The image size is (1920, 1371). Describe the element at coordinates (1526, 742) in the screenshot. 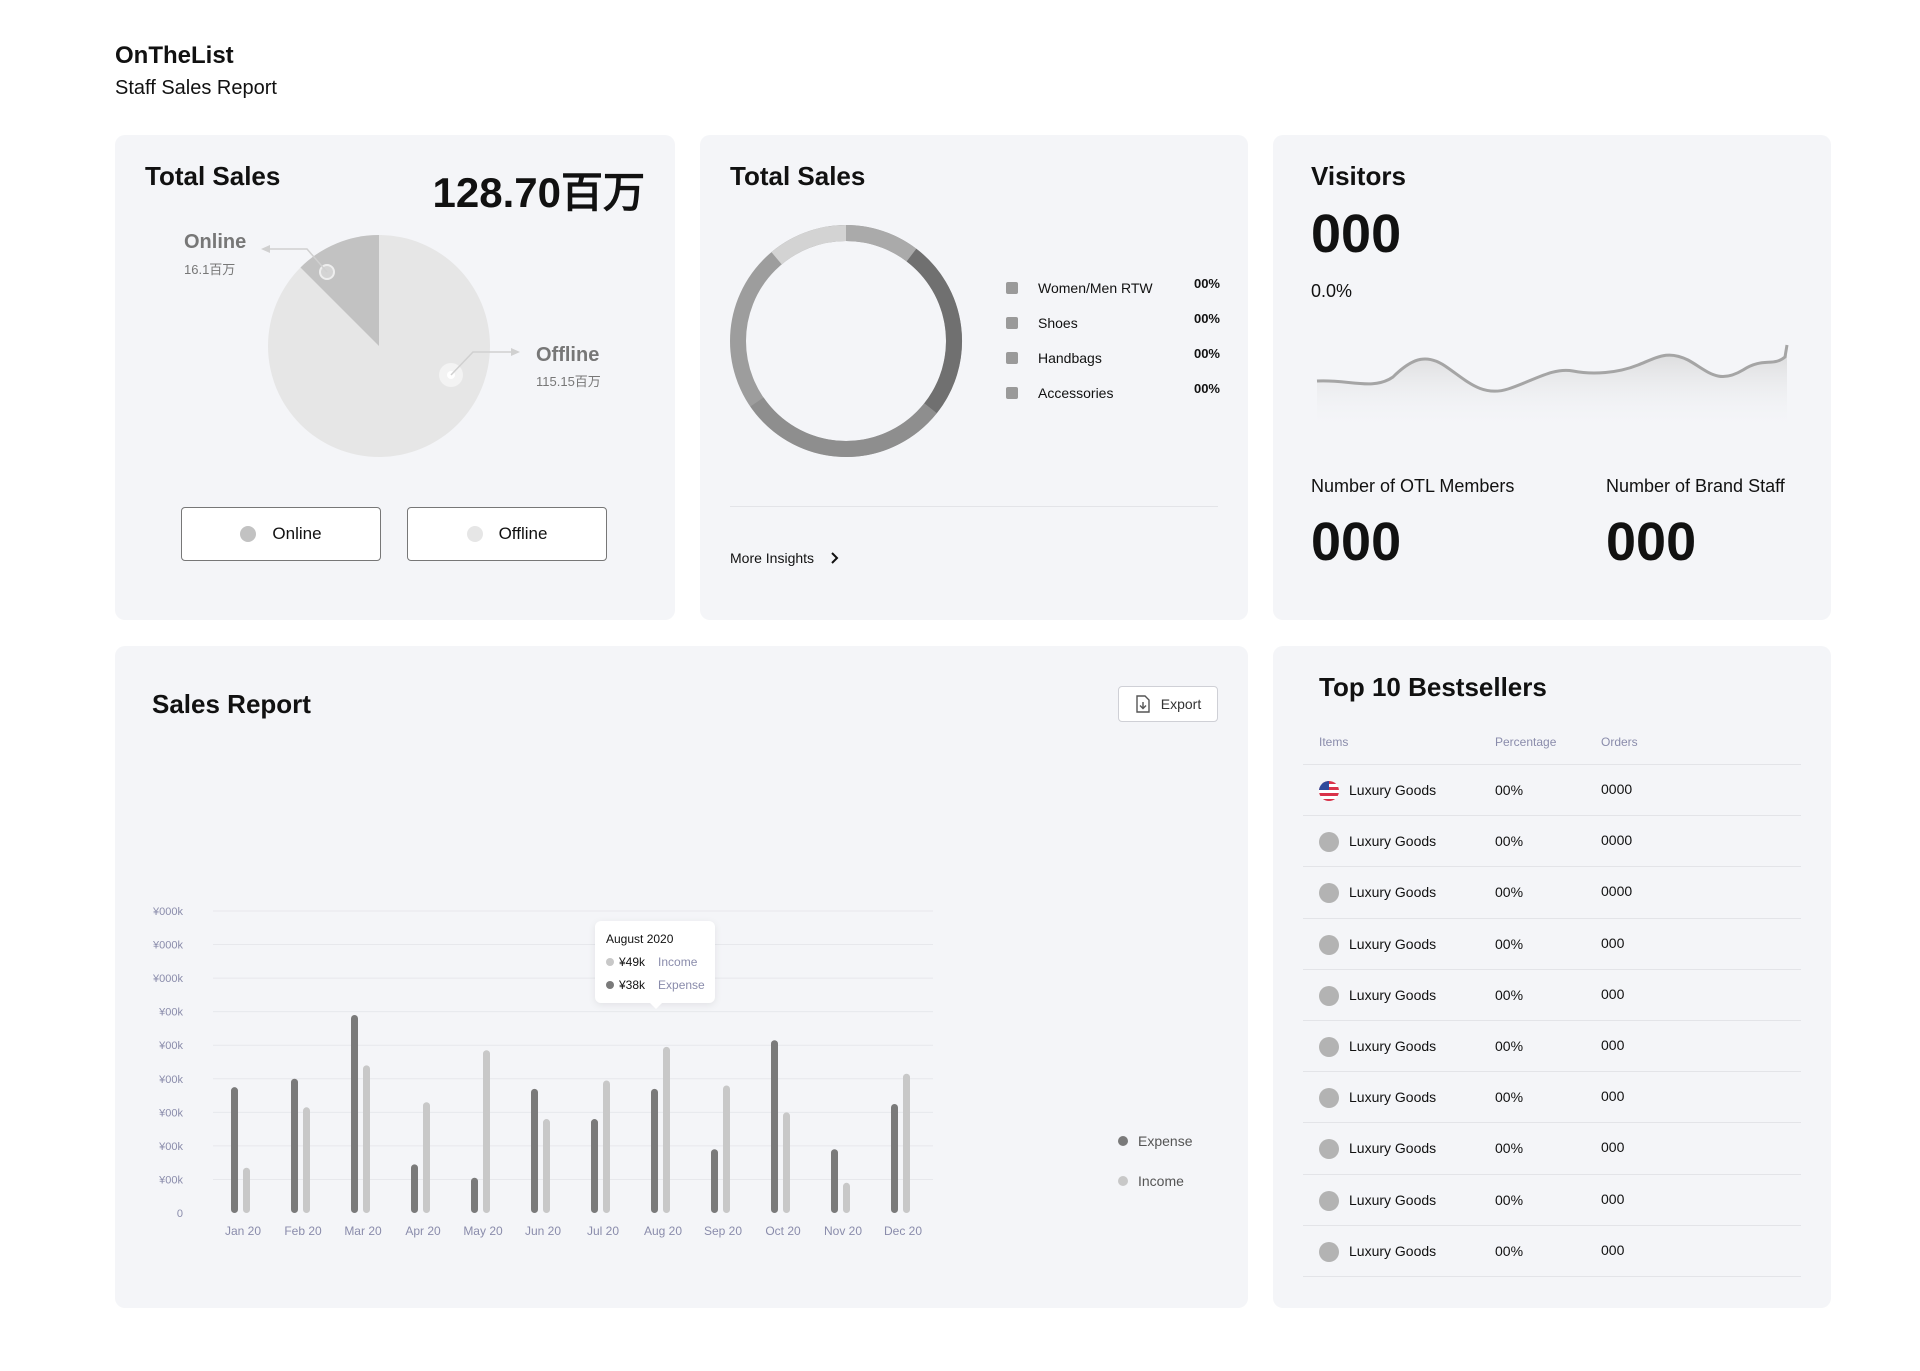

I see `col-header-percentage: Percentage` at that location.